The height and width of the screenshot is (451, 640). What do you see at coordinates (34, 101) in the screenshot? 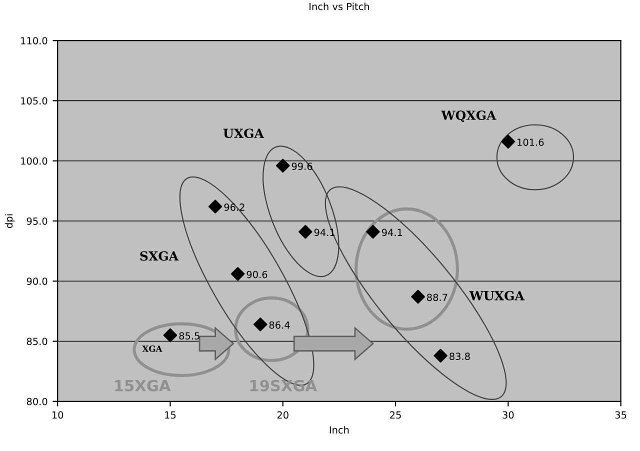
I see `y-tick-label: 105.0` at bounding box center [34, 101].